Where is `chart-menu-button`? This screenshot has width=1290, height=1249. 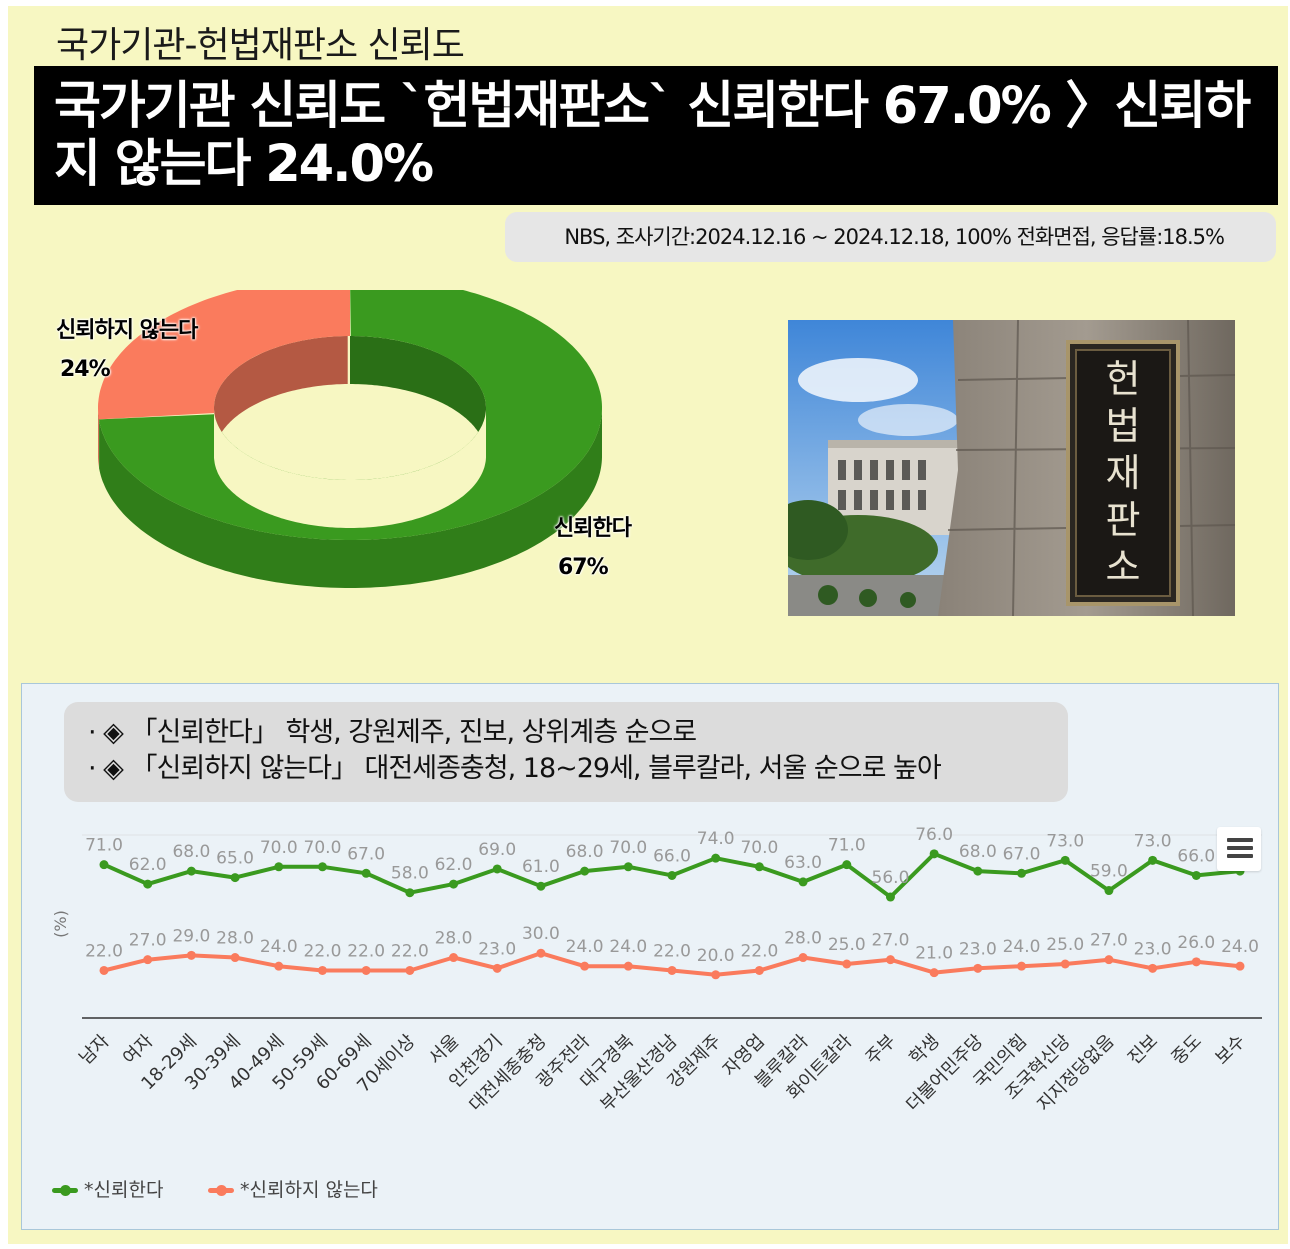
chart-menu-button is located at coordinates (1239, 849).